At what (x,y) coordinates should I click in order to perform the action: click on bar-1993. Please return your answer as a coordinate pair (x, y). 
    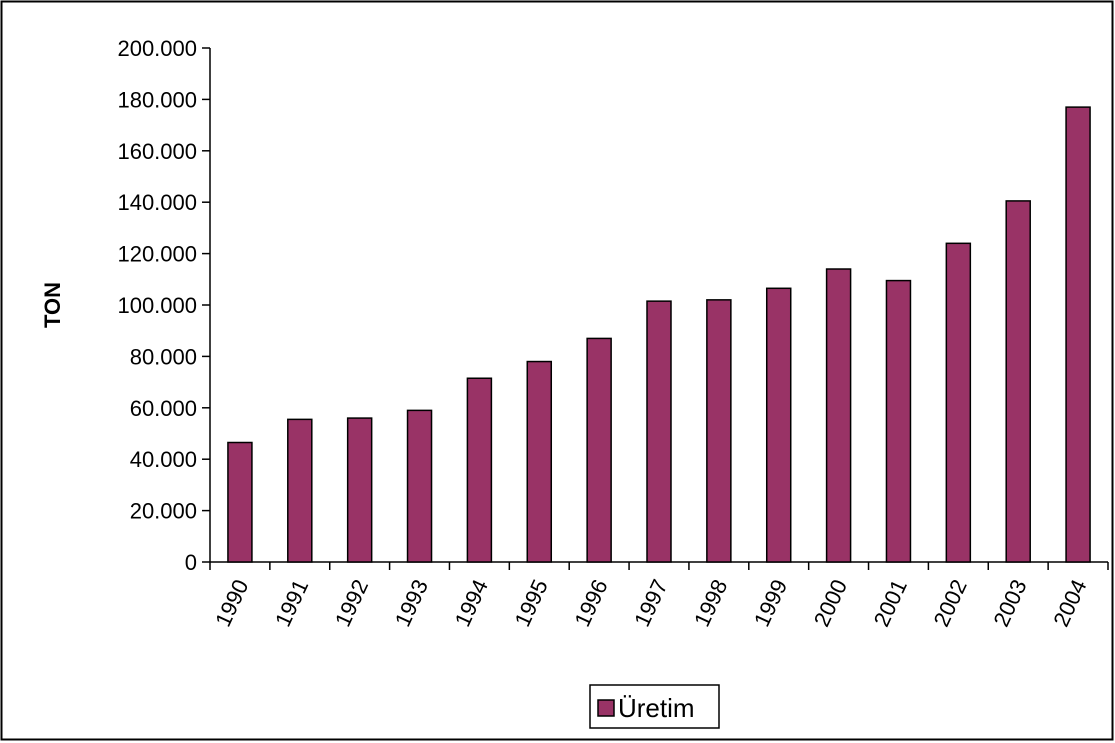
    Looking at the image, I should click on (419, 486).